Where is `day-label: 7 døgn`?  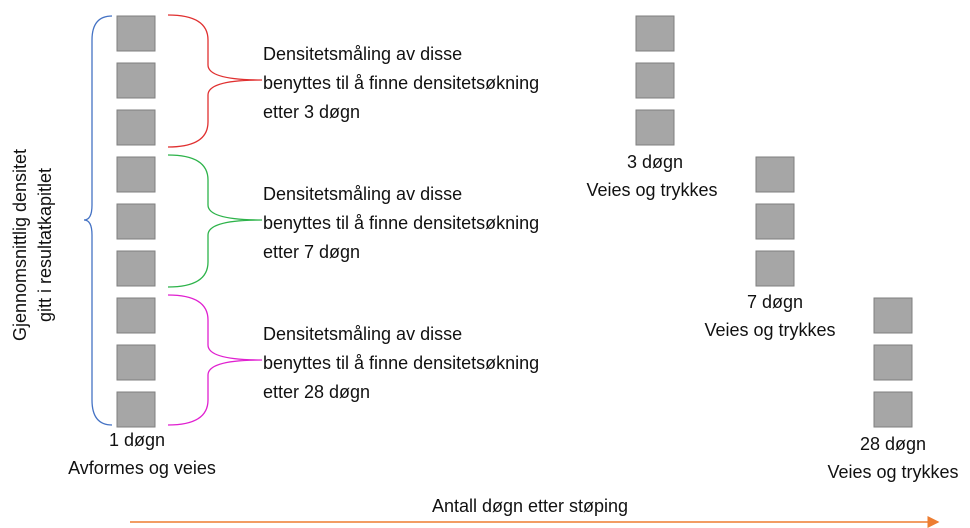 day-label: 7 døgn is located at coordinates (775, 302).